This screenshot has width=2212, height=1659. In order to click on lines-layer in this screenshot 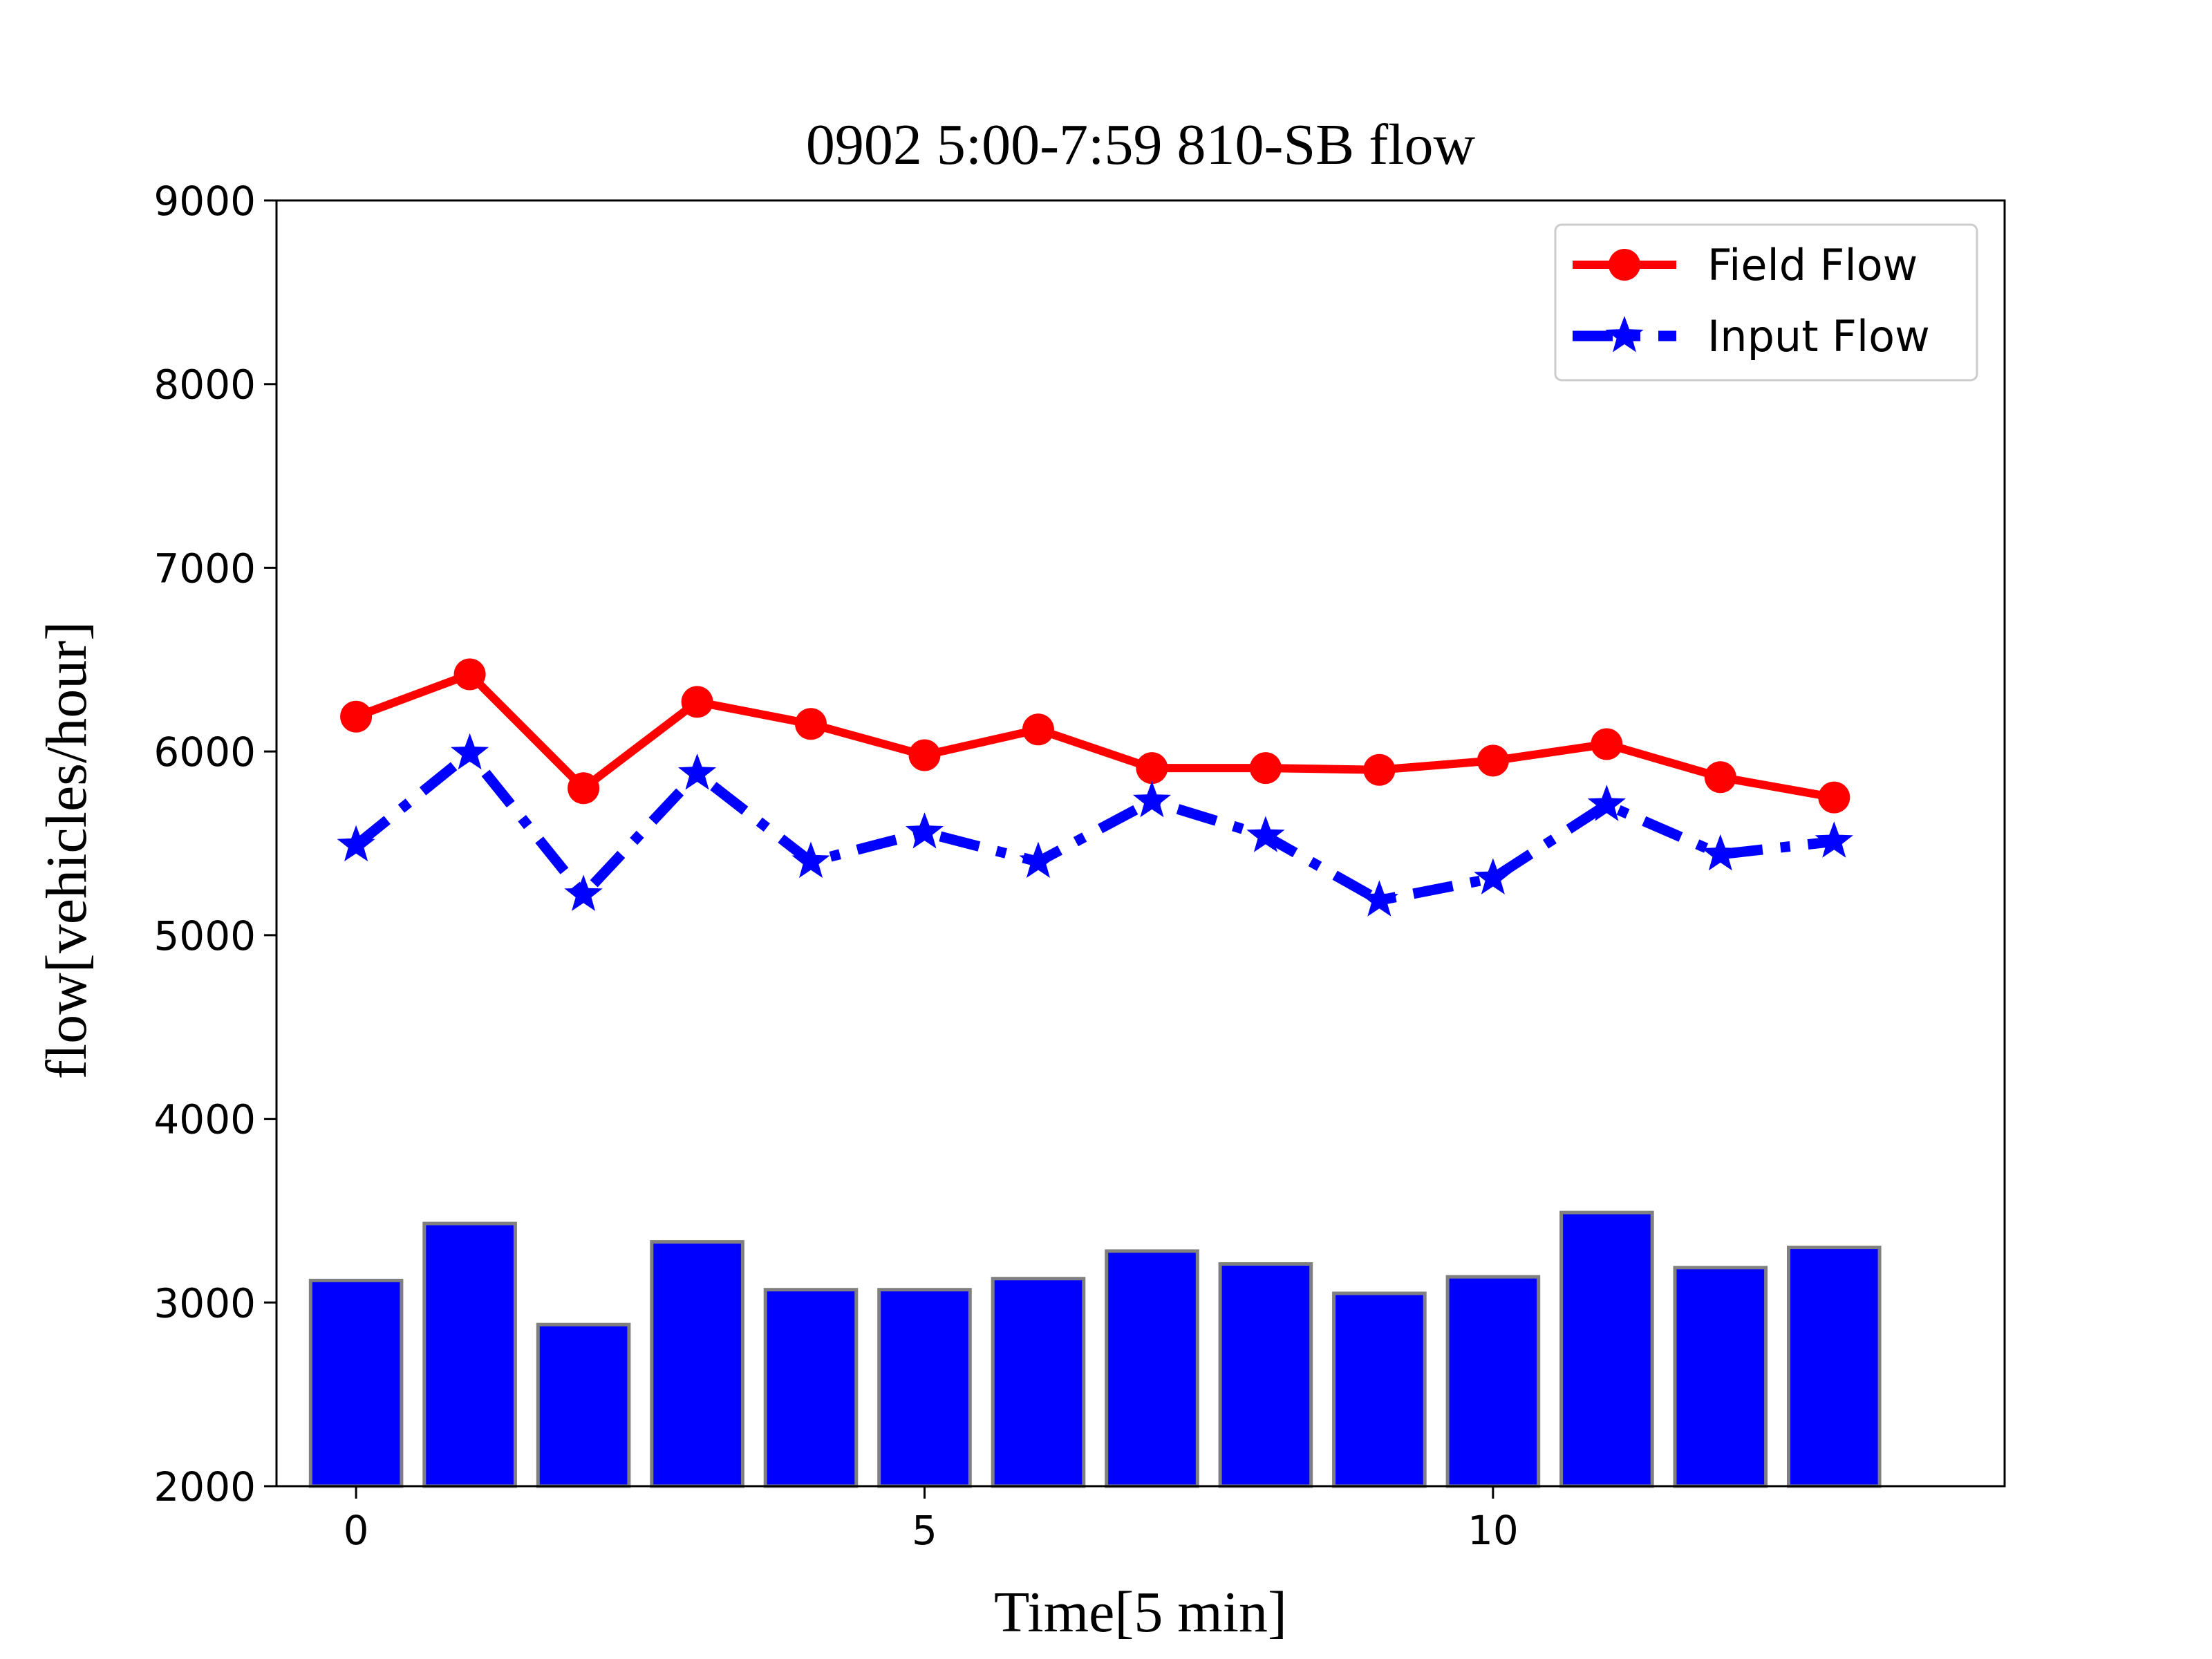, I will do `click(1095, 787)`.